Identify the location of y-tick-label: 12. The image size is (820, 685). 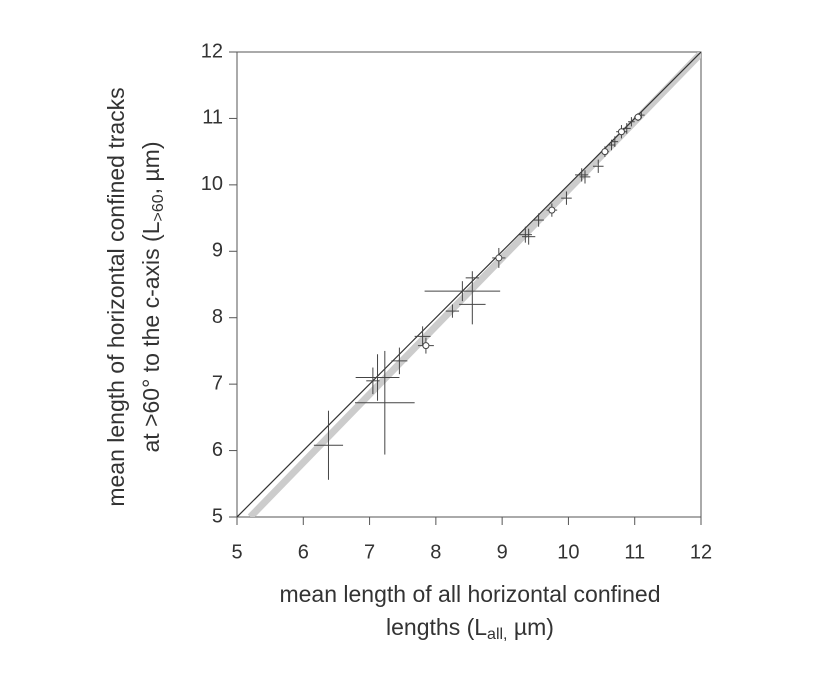
(212, 51).